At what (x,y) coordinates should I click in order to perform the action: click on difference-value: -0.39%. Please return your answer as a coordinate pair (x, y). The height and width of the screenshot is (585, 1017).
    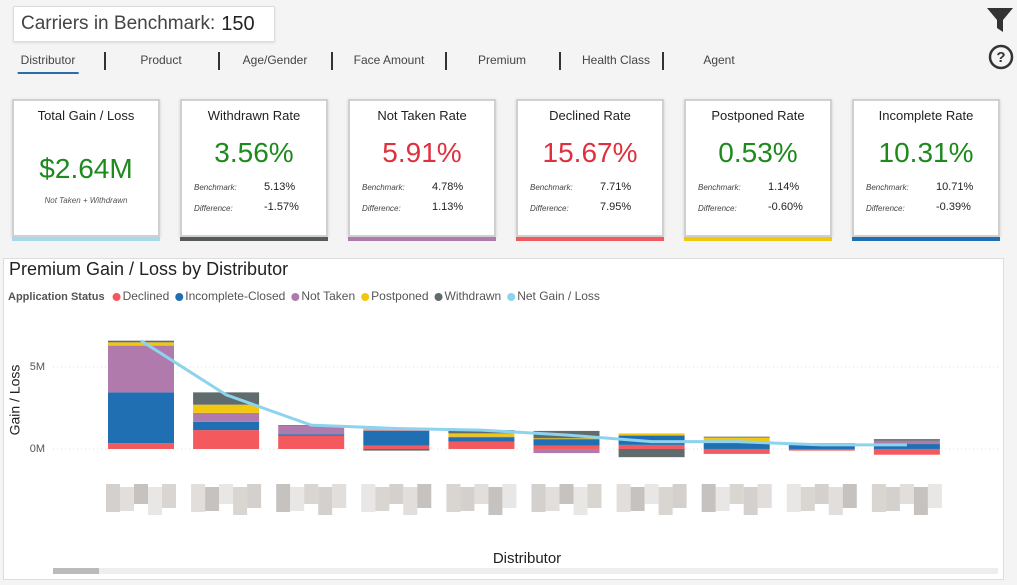
    Looking at the image, I should click on (953, 207).